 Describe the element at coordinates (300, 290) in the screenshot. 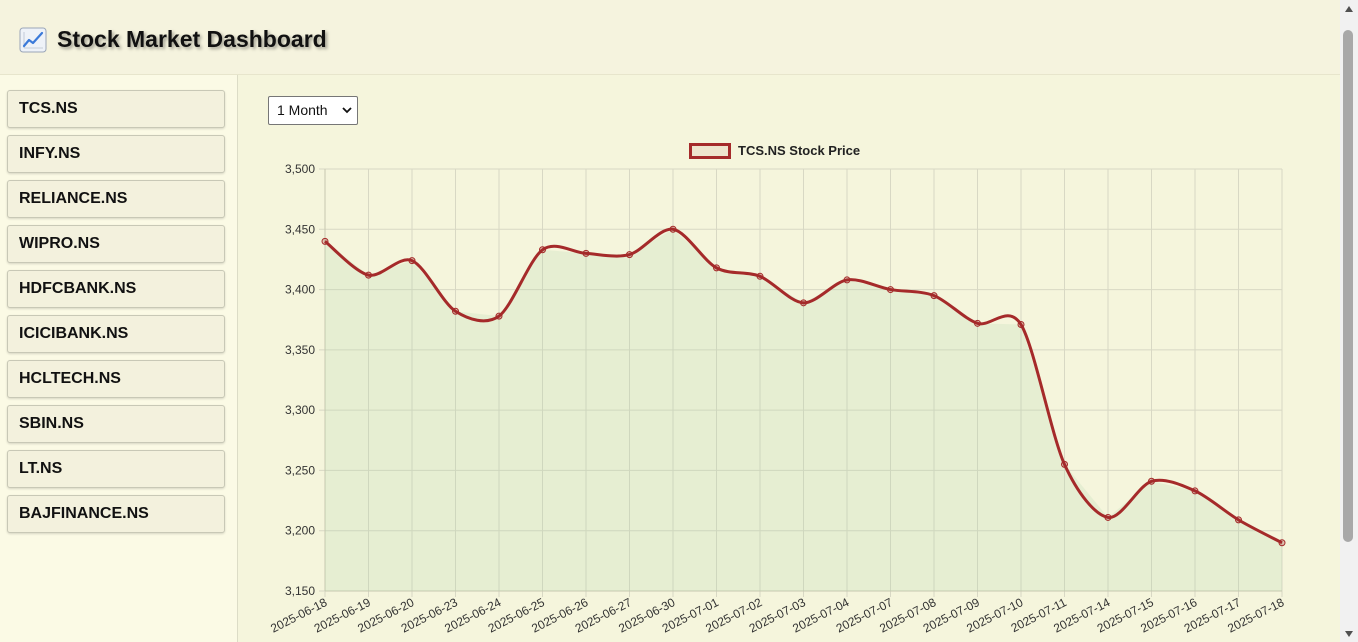

I see `y-tick-label: 3,400` at that location.